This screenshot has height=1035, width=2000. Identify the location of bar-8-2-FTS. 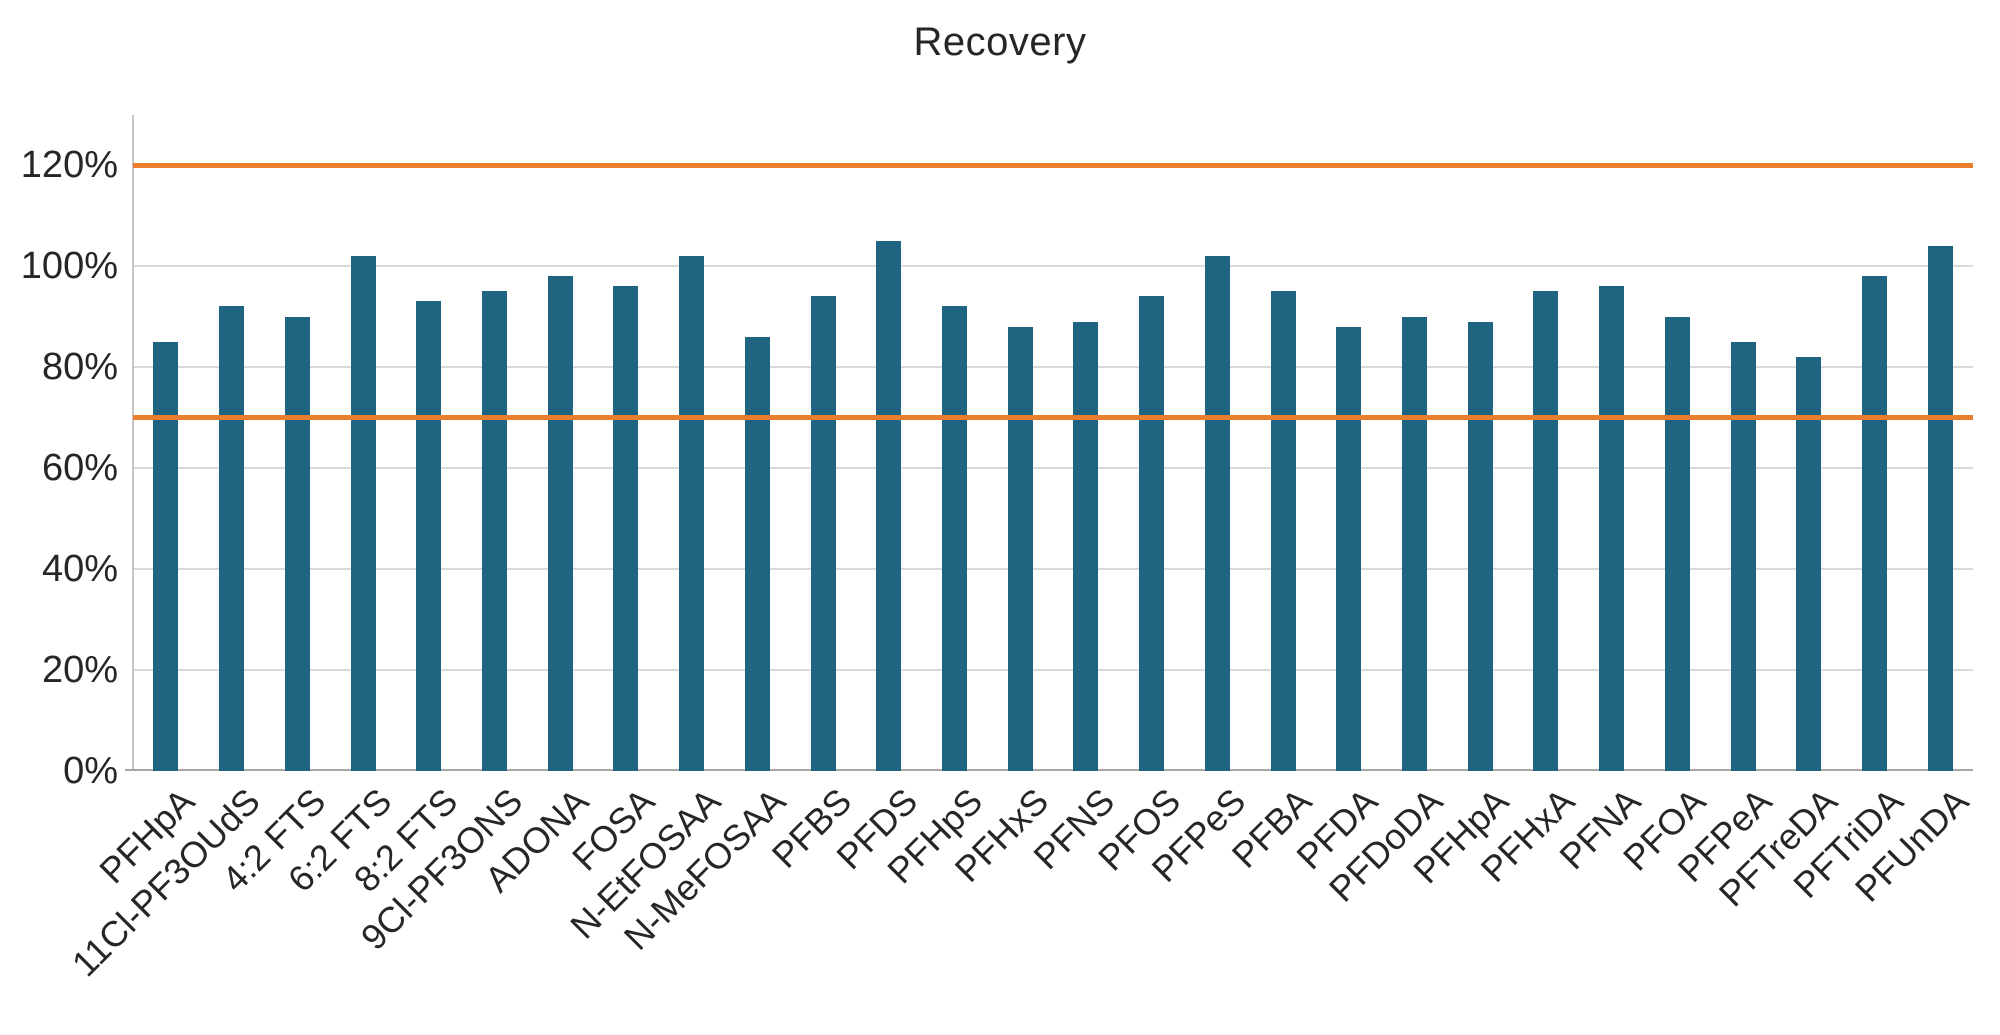
(429, 536).